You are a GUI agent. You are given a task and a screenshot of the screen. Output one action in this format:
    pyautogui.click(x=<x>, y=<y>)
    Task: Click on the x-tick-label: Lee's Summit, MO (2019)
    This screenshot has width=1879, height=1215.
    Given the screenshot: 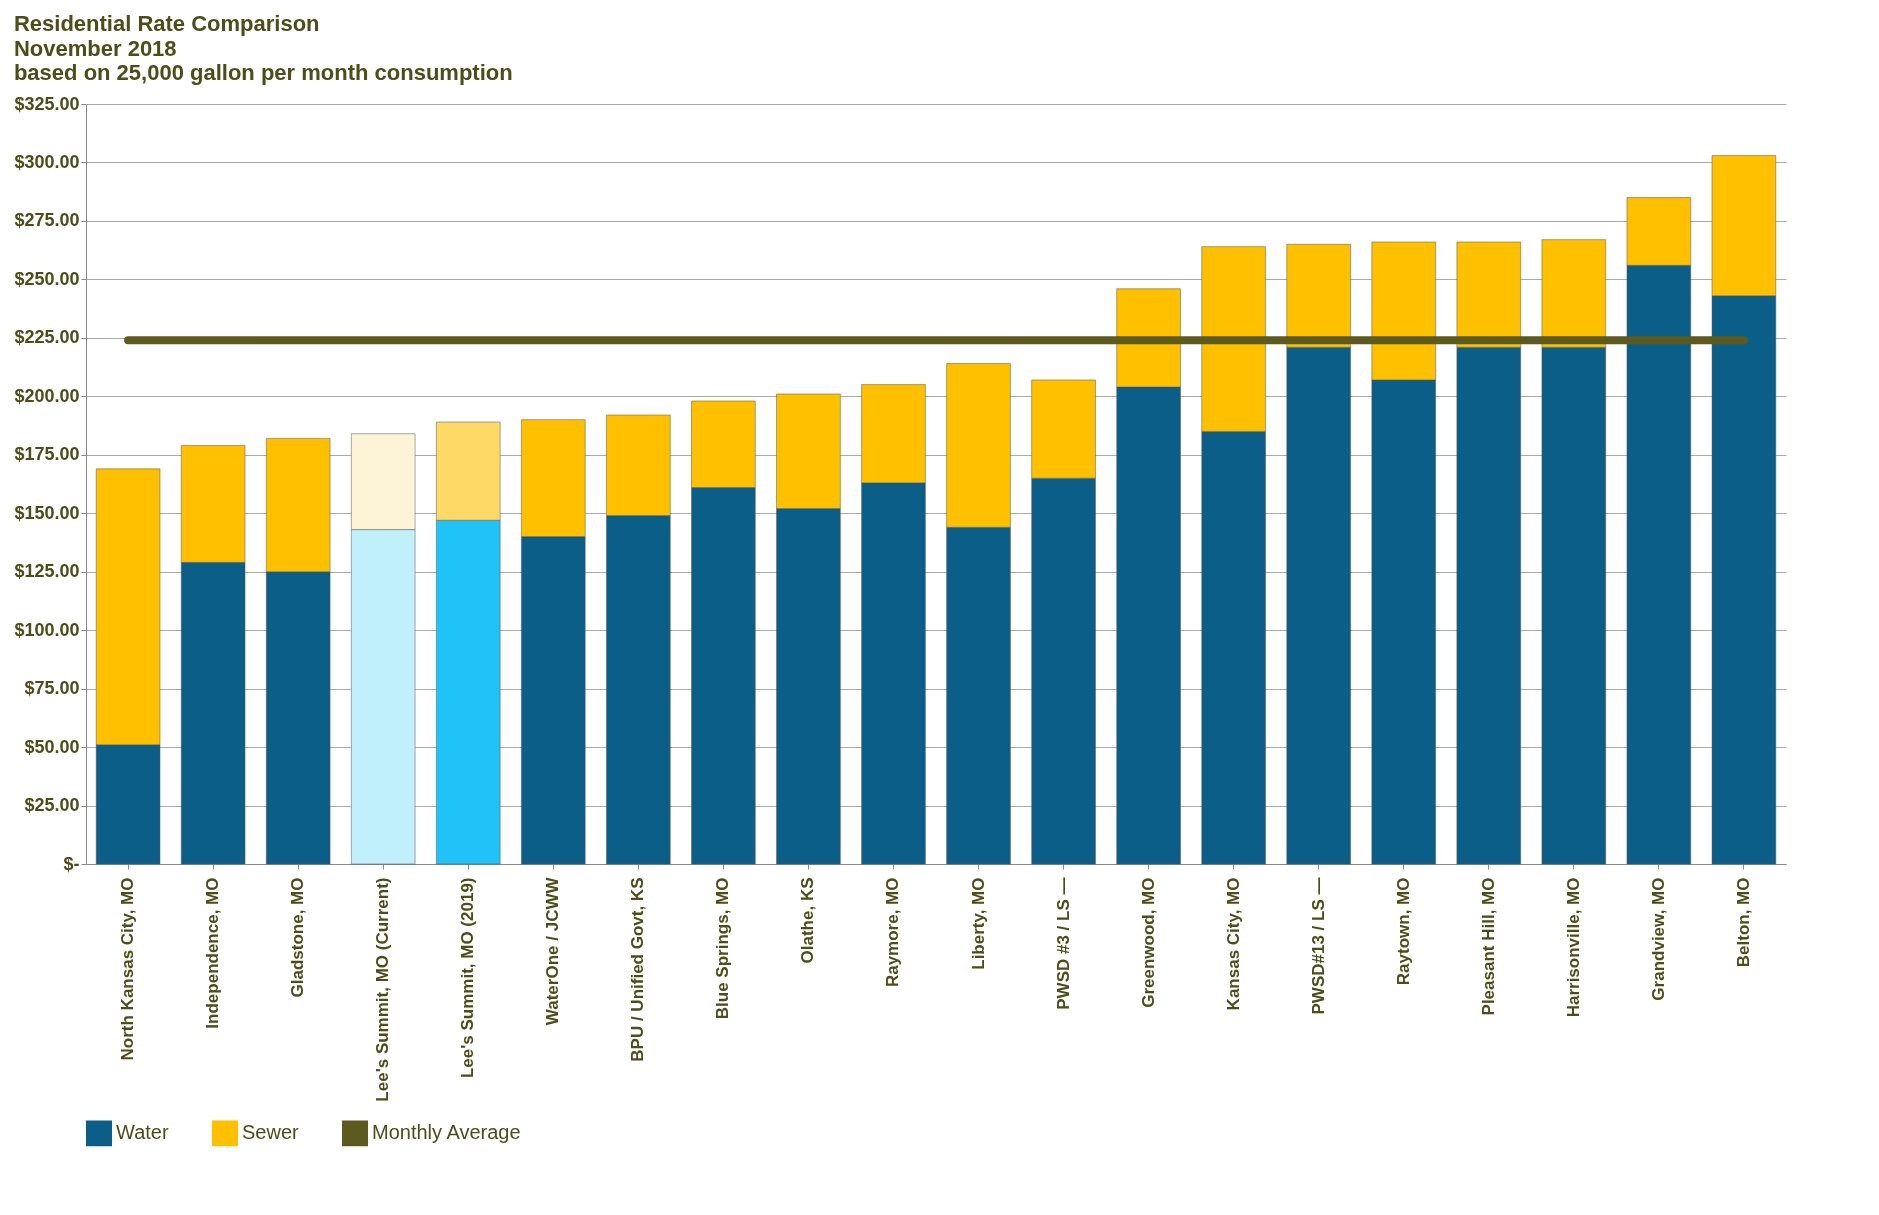 What is the action you would take?
    pyautogui.click(x=468, y=978)
    